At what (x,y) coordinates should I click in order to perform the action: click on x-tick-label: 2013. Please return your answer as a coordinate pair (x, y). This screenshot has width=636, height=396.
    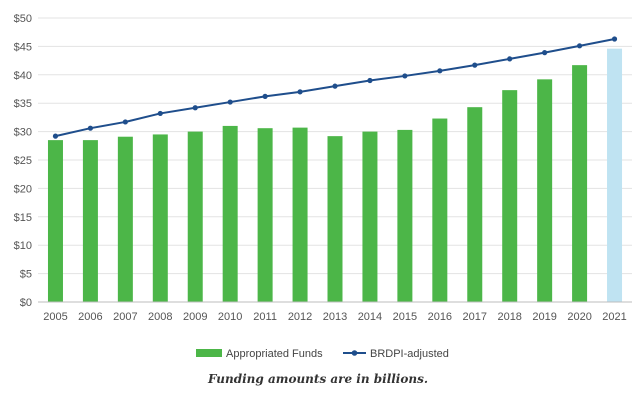
    Looking at the image, I should click on (335, 317).